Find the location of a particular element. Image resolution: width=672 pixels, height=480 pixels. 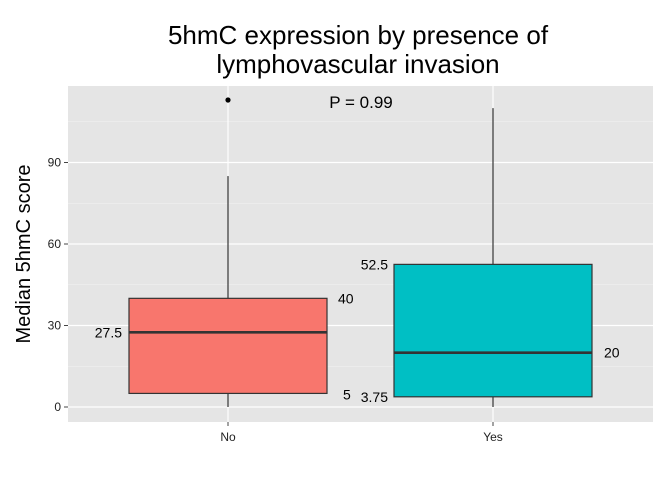

label-no-median: 27.5 is located at coordinates (108, 332).